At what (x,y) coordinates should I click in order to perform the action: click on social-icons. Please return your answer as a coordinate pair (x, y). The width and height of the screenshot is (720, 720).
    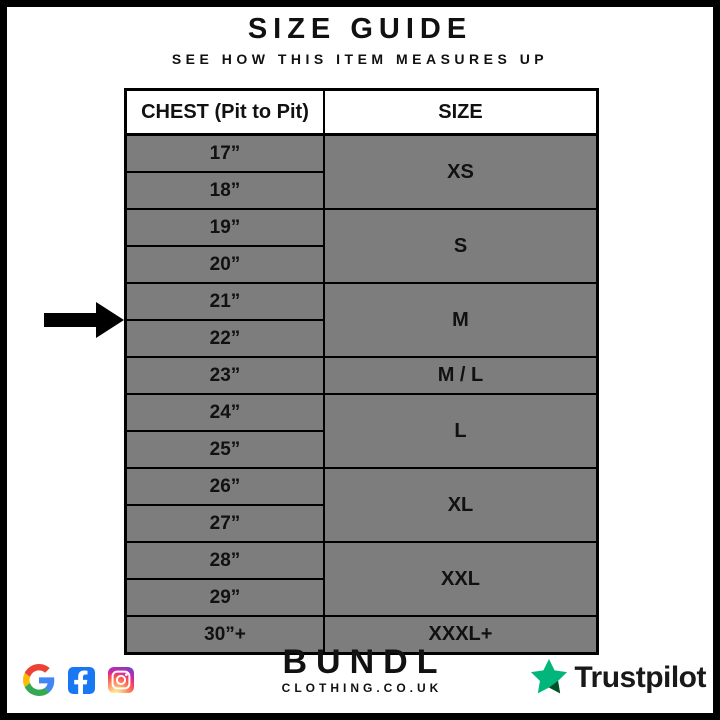
    Looking at the image, I should click on (78, 680).